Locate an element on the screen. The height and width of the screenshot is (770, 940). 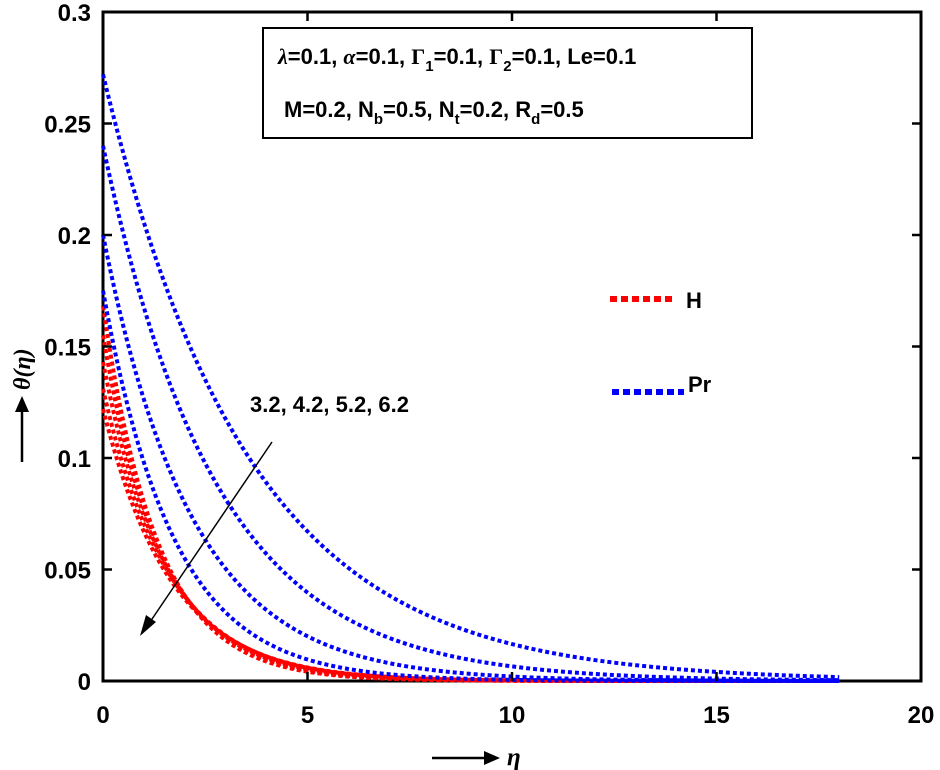
gamma1-symbol: Γ is located at coordinates (418, 56).